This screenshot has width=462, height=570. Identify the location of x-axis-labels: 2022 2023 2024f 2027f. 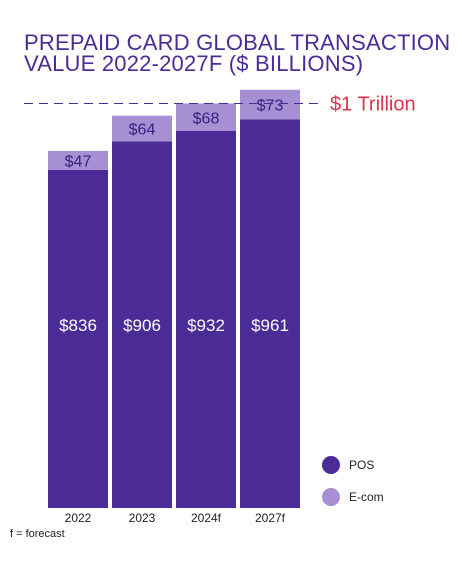
(175, 518).